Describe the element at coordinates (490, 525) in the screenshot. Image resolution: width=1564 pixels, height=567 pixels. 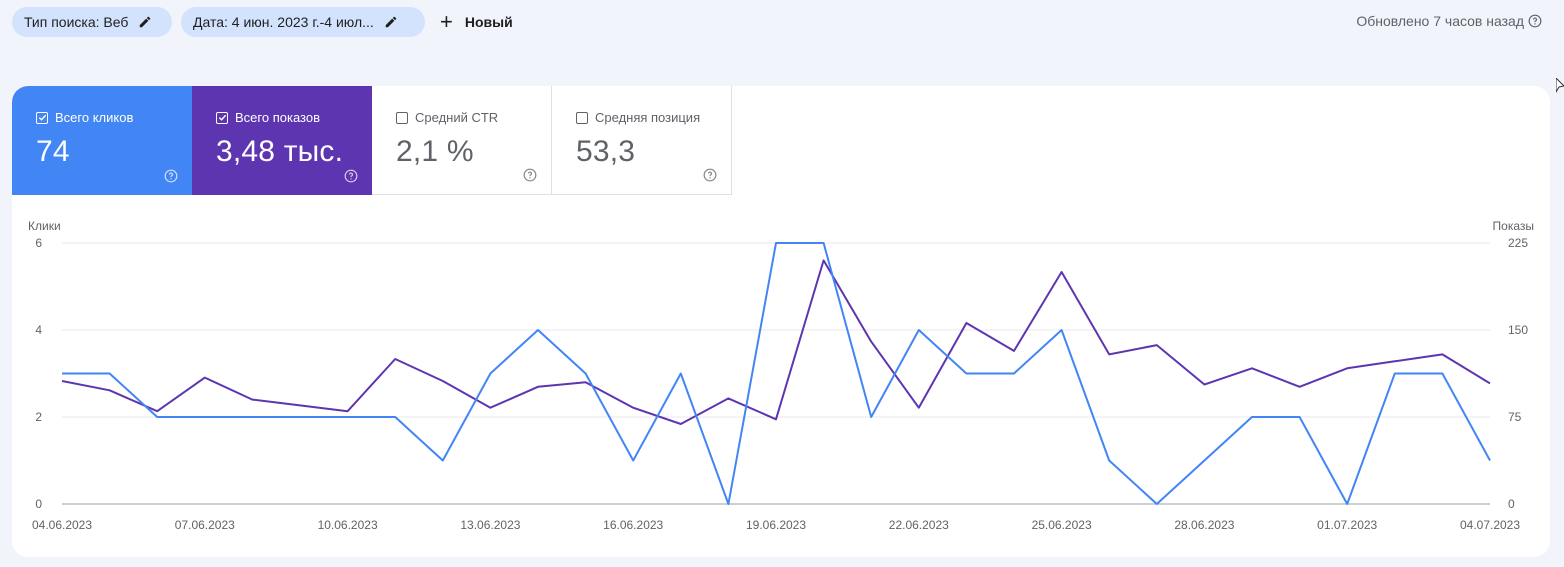
I see `x-tick-label: 13.06.2023` at that location.